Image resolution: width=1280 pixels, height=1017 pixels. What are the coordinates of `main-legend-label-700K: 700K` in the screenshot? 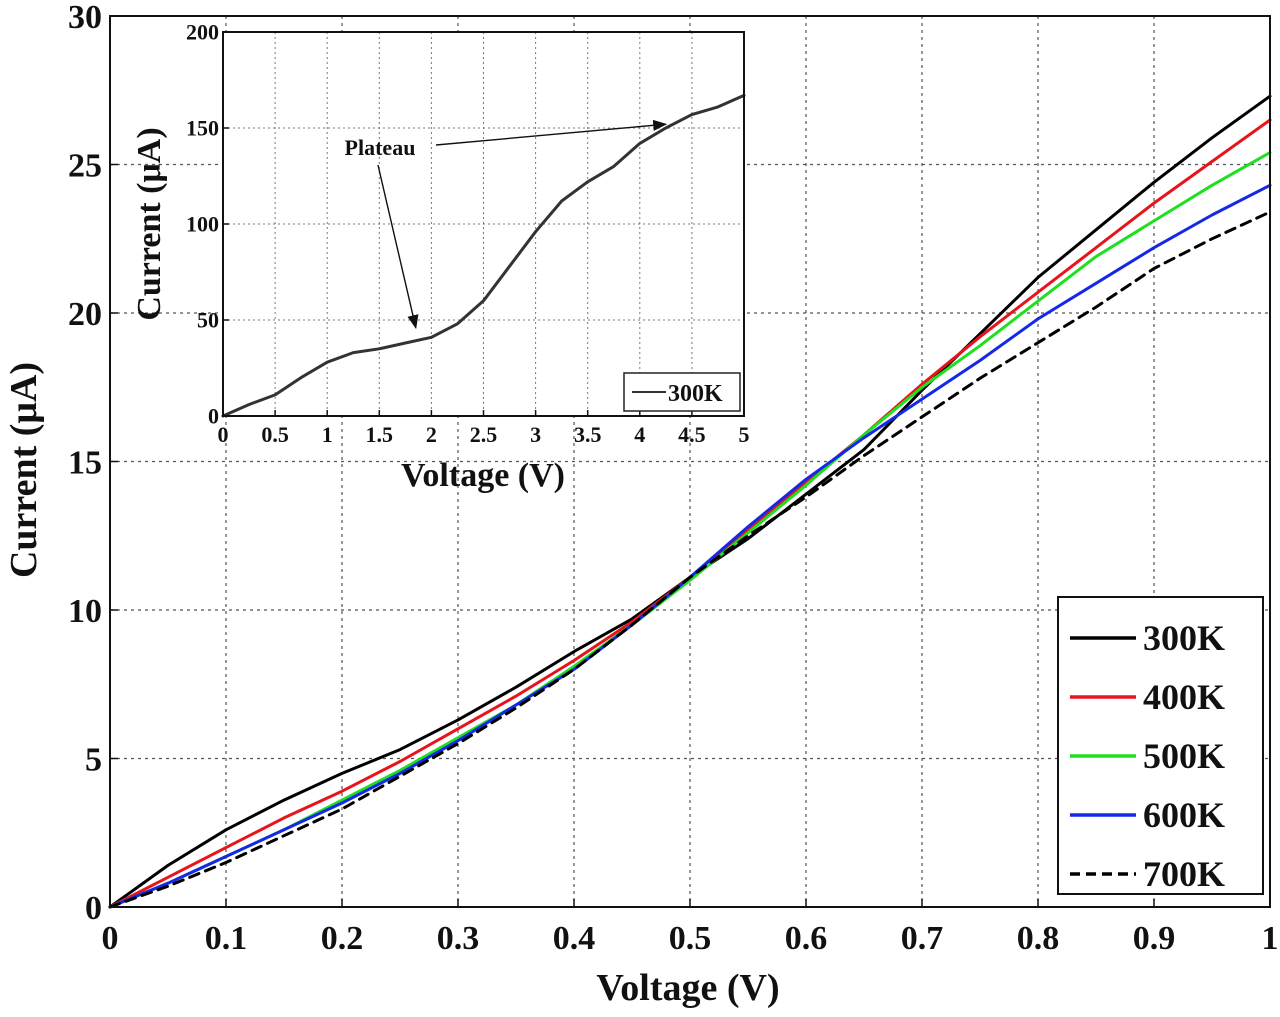 It's located at (1184, 874).